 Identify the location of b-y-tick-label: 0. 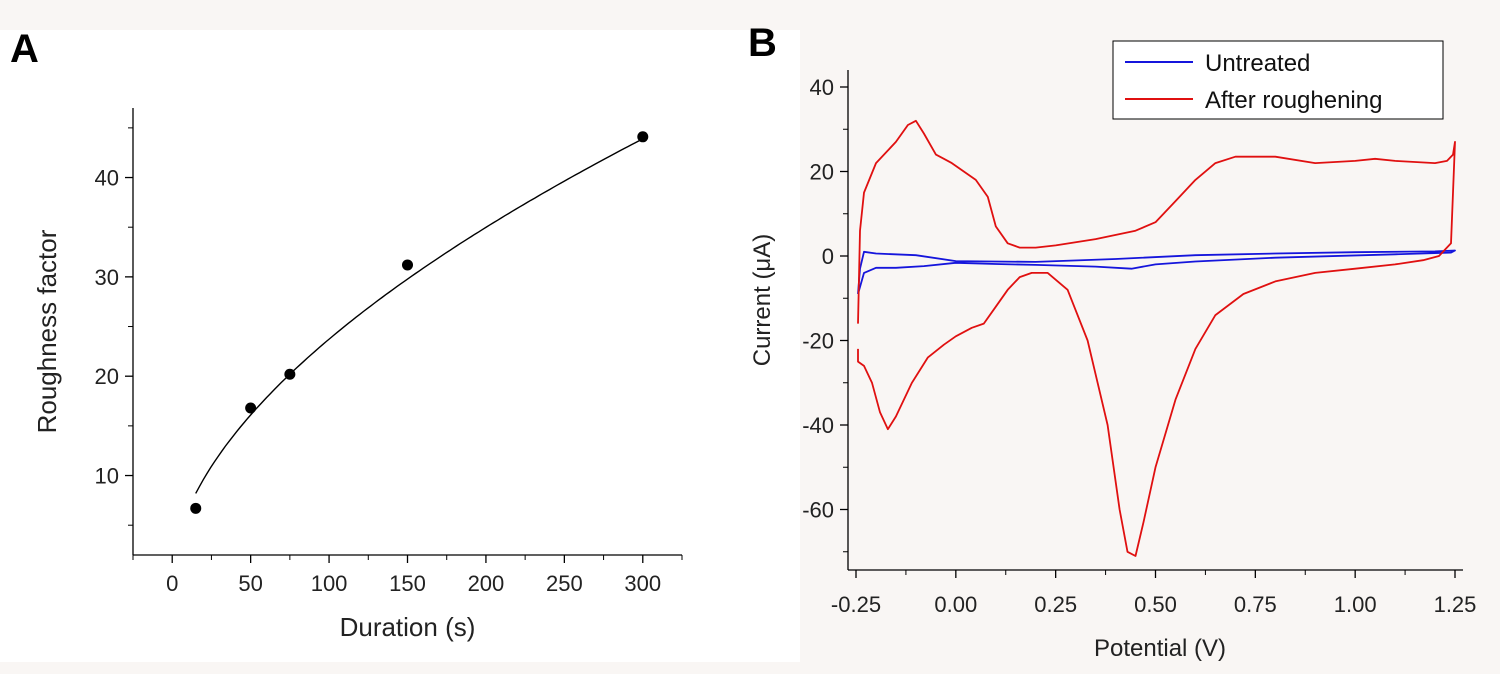
(828, 256).